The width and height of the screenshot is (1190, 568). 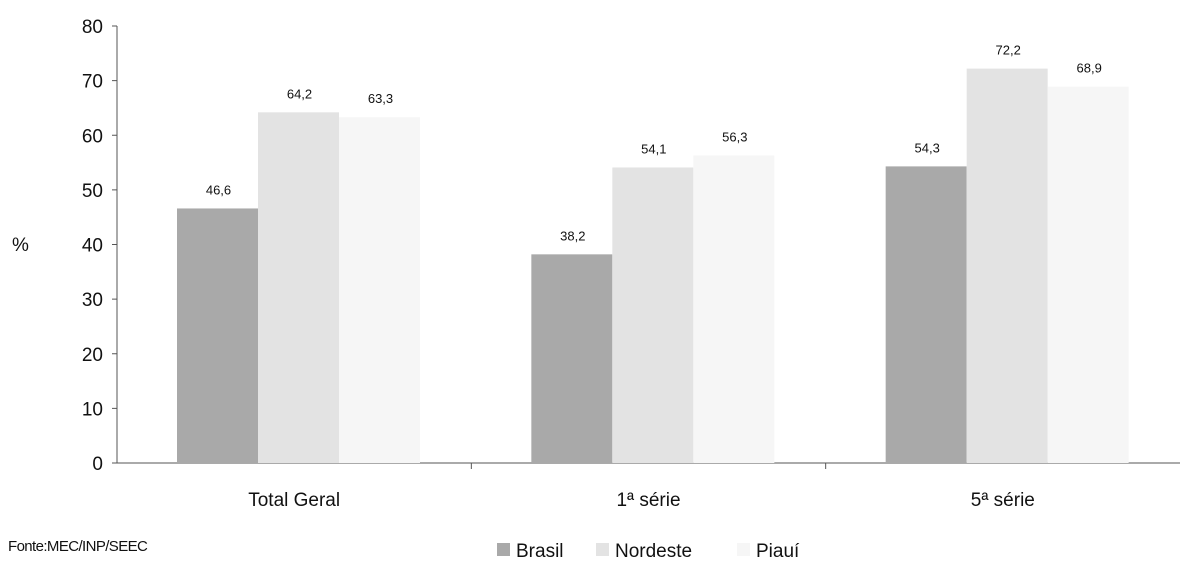 I want to click on legend: Brasil Nordeste Piauí, so click(x=648, y=551).